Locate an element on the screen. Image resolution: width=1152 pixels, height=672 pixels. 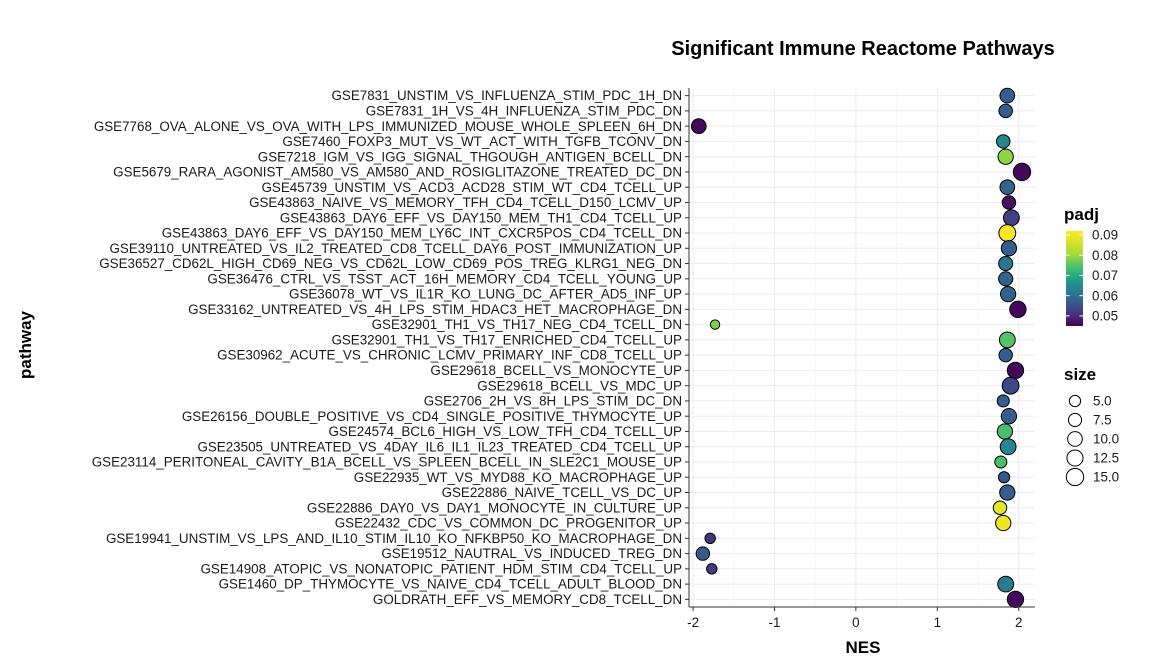
color-legend-label: 0.09 is located at coordinates (1105, 235).